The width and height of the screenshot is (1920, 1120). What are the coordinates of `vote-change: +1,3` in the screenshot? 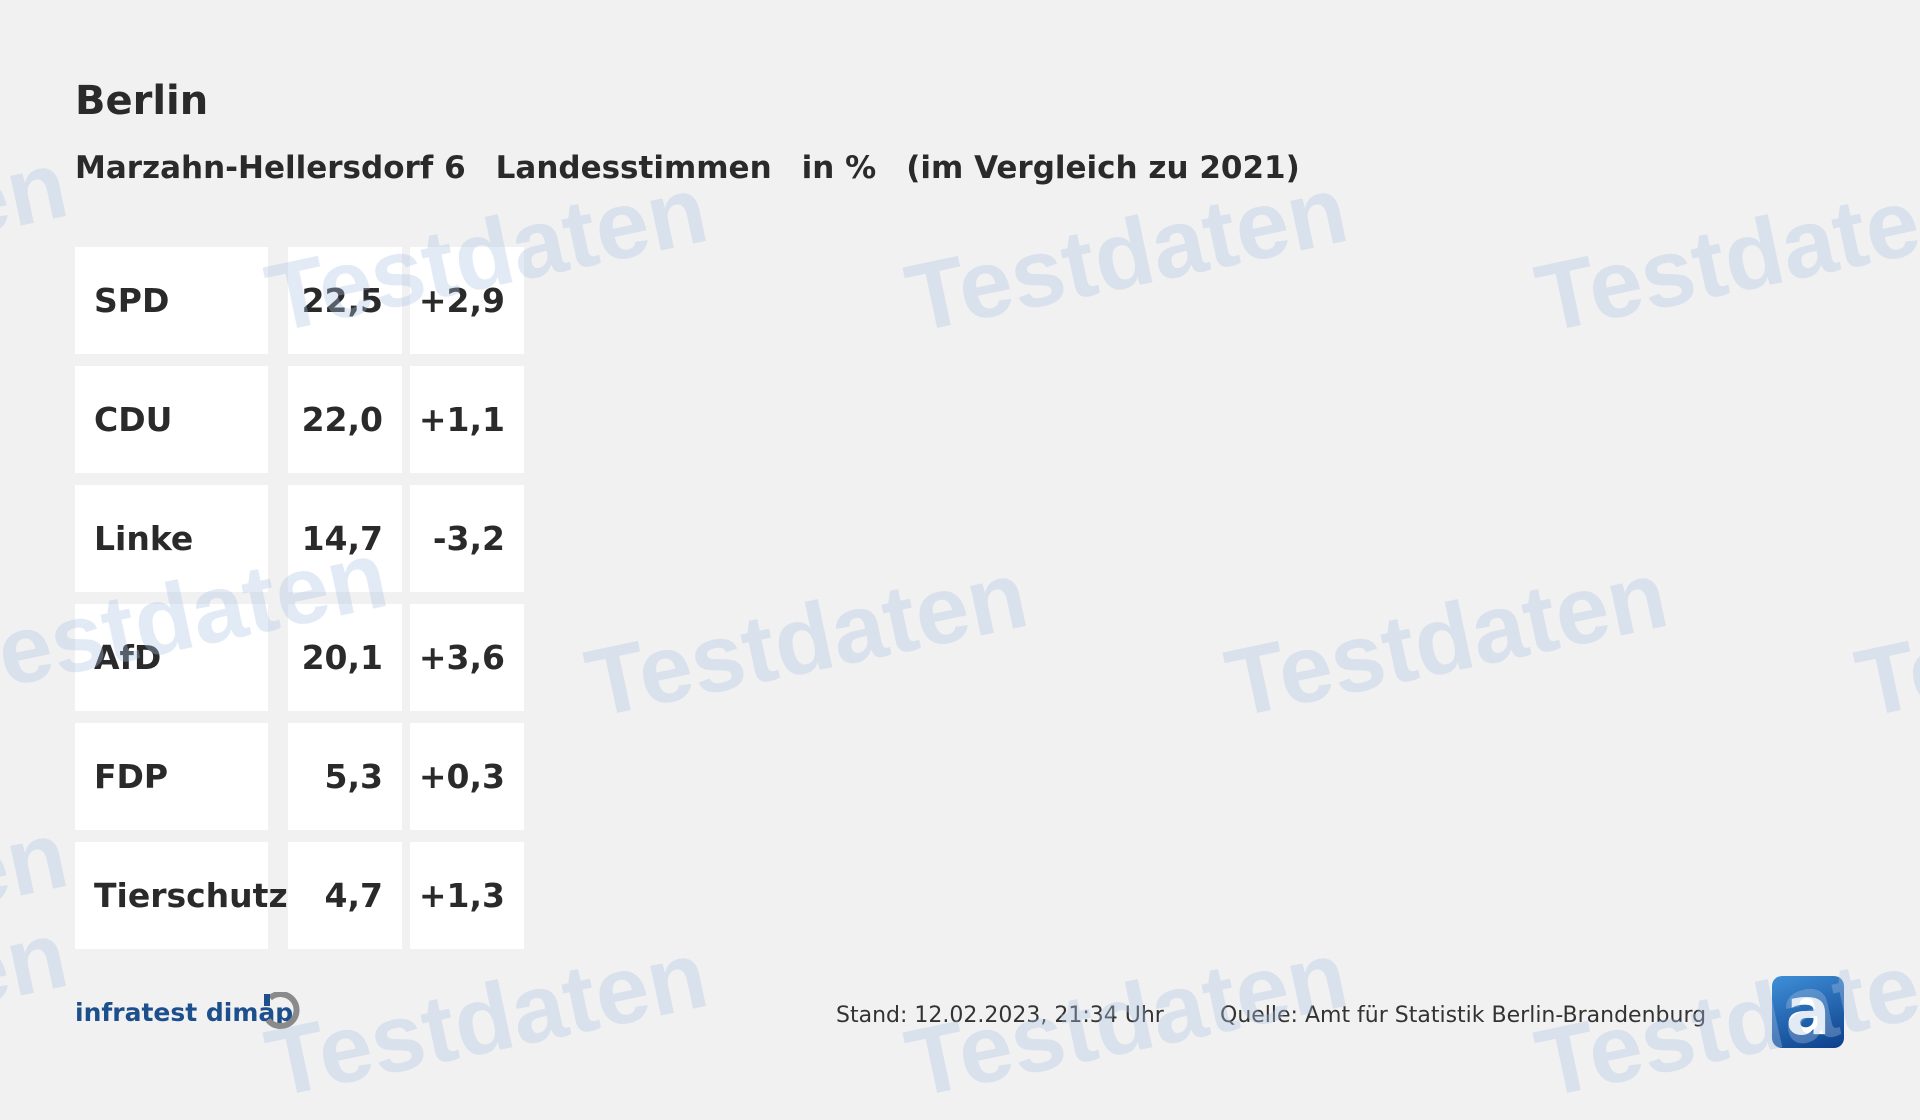 It's located at (467, 895).